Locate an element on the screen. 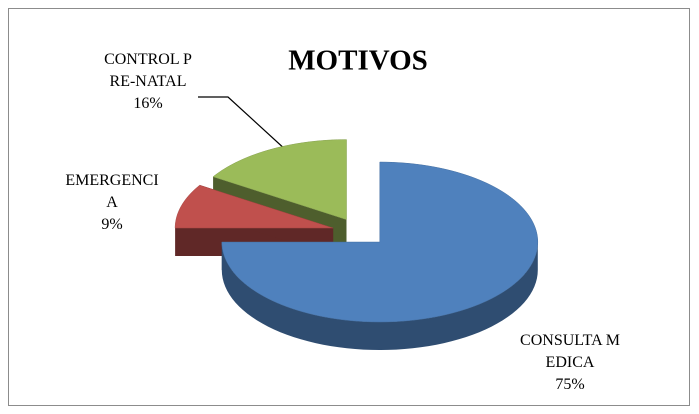 Image resolution: width=699 pixels, height=414 pixels. value-label: 75% is located at coordinates (570, 384).